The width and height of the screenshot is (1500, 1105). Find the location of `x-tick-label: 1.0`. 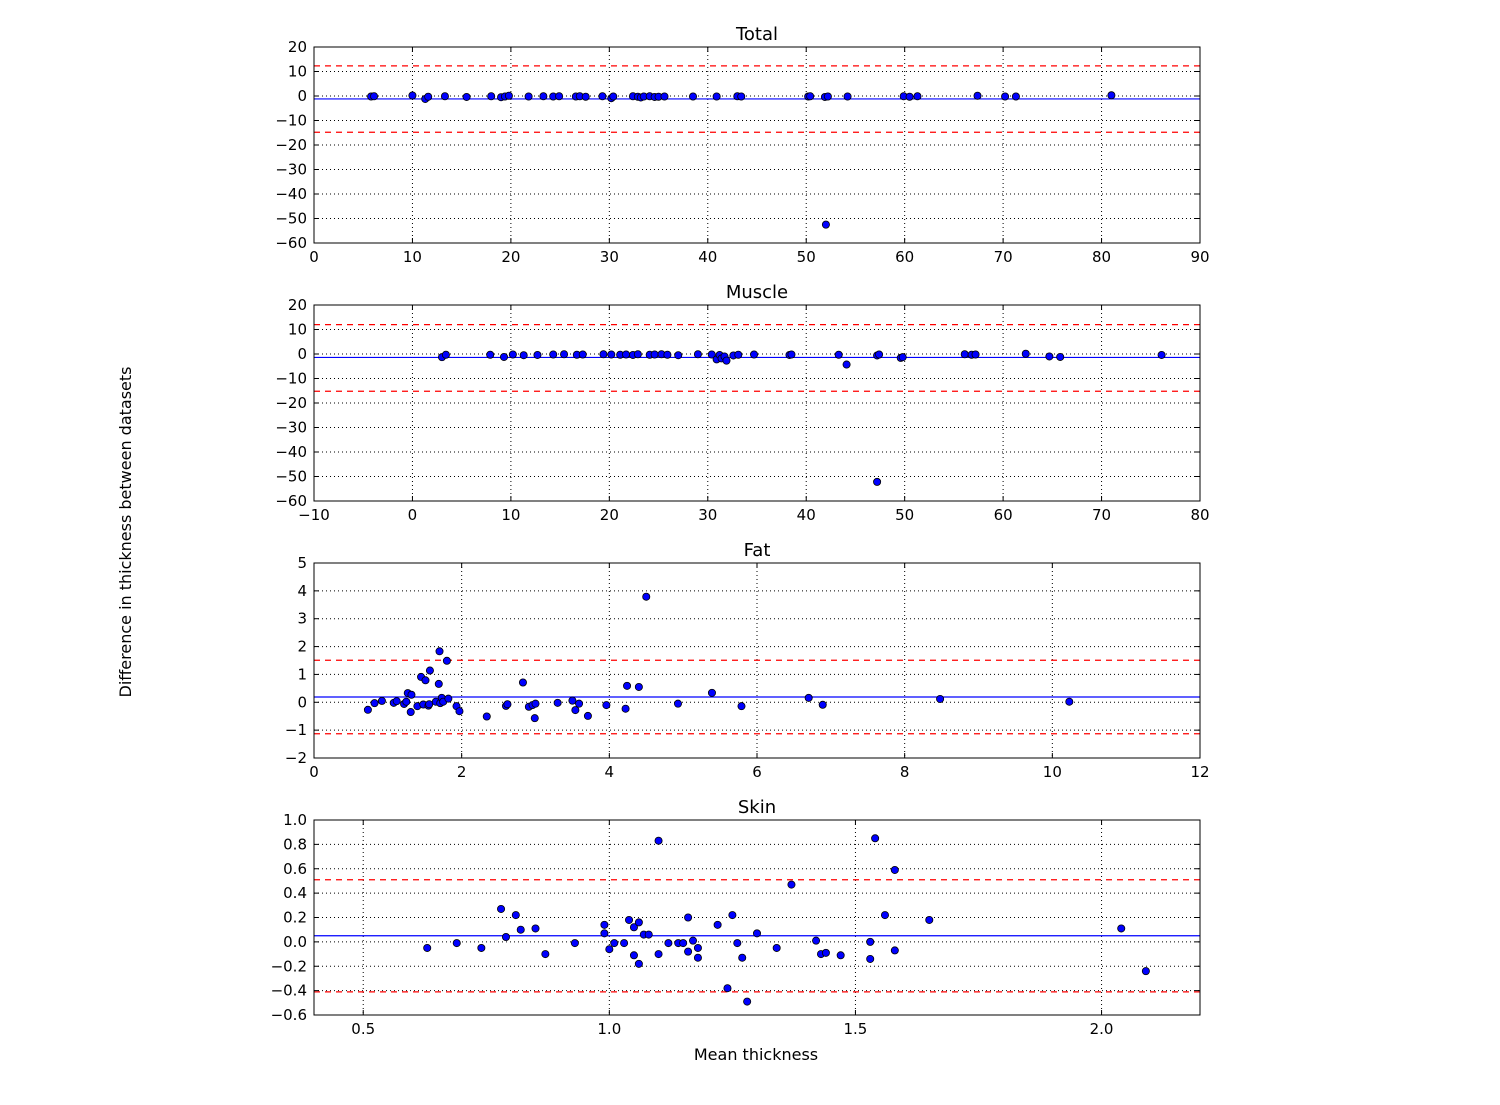

x-tick-label: 1.0 is located at coordinates (609, 1029).